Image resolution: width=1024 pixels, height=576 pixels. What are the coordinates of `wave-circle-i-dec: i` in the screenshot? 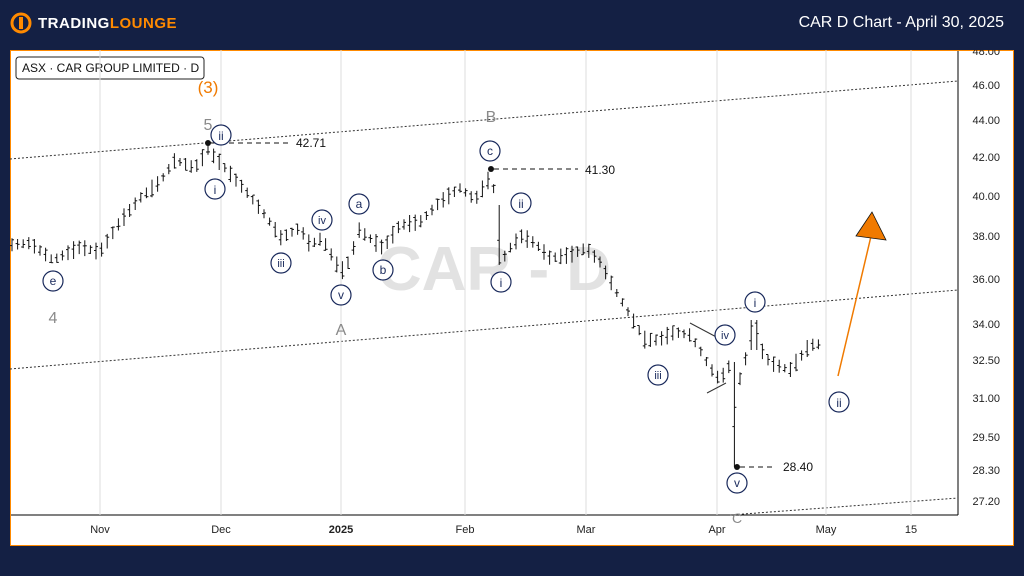 It's located at (215, 189).